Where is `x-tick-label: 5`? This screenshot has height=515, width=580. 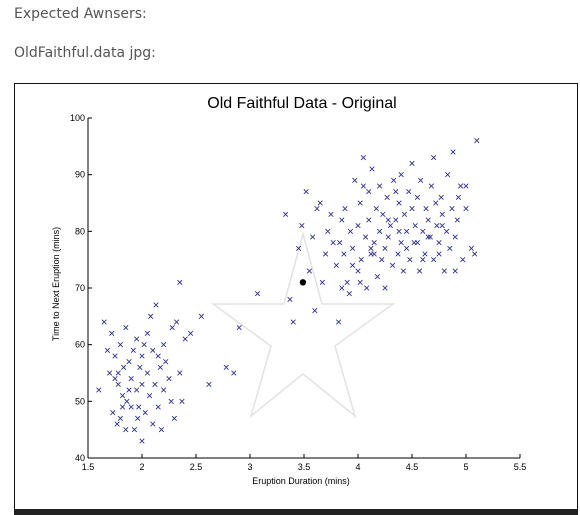 x-tick-label: 5 is located at coordinates (465, 467).